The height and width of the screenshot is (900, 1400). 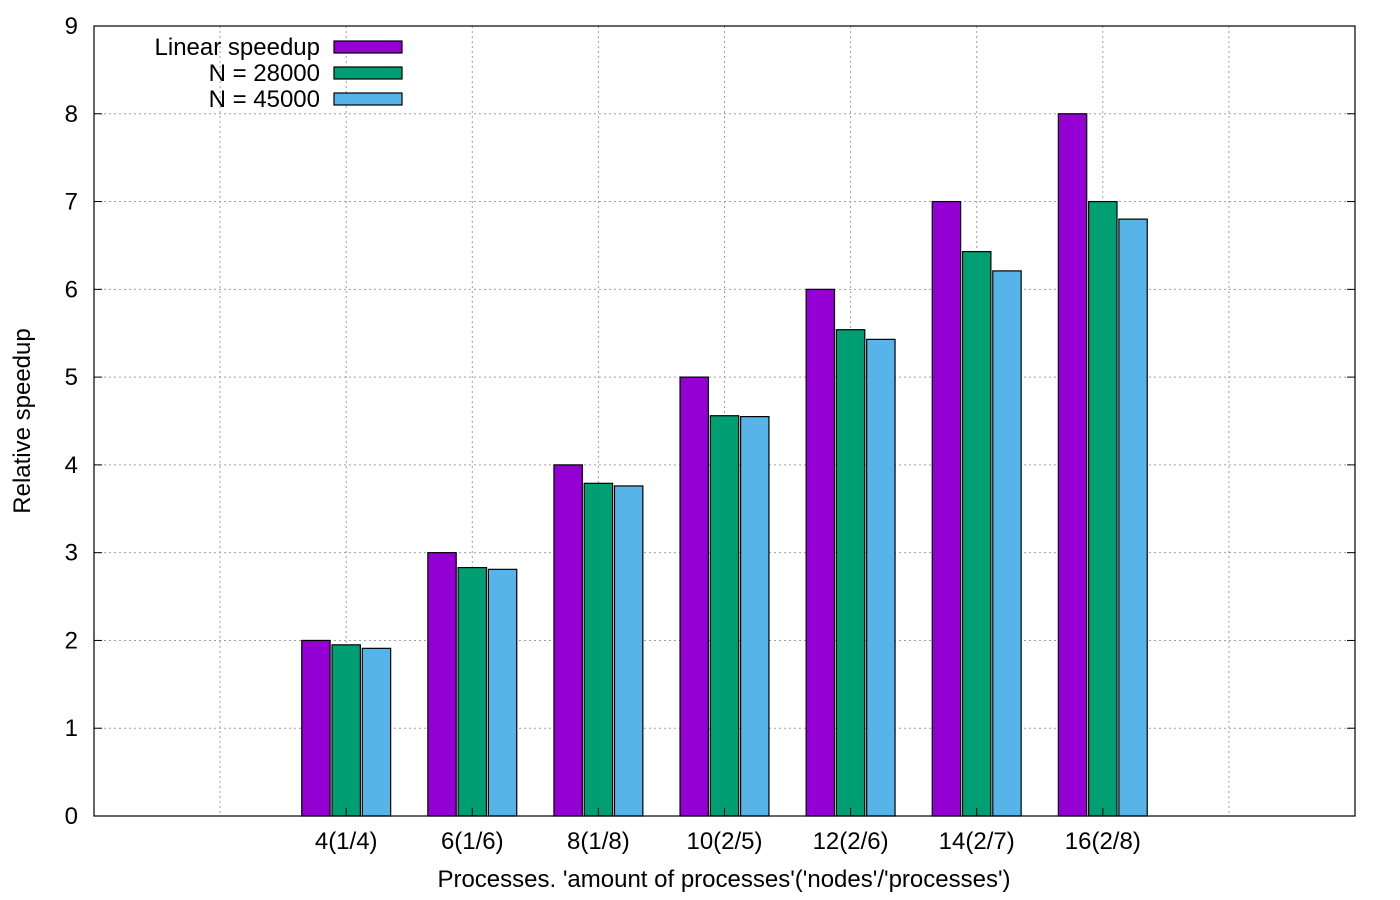 What do you see at coordinates (376, 732) in the screenshot?
I see `bar-3-4(1/4)` at bounding box center [376, 732].